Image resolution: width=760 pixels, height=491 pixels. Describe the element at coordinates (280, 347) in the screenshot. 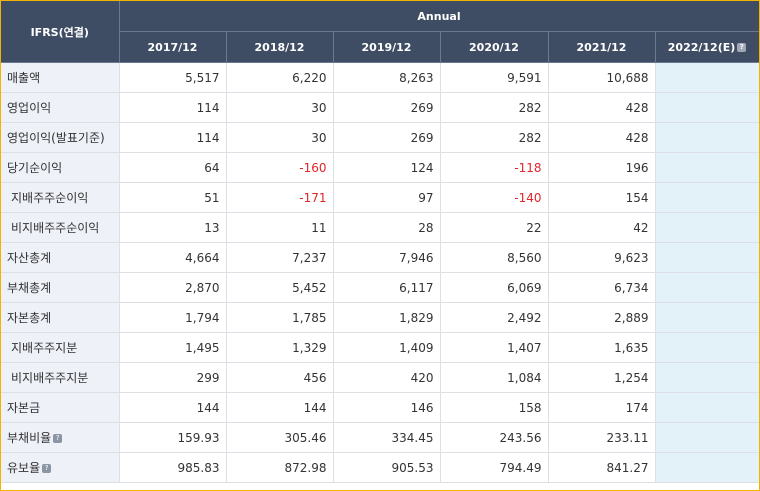

I see `value-cell: 1,329` at that location.